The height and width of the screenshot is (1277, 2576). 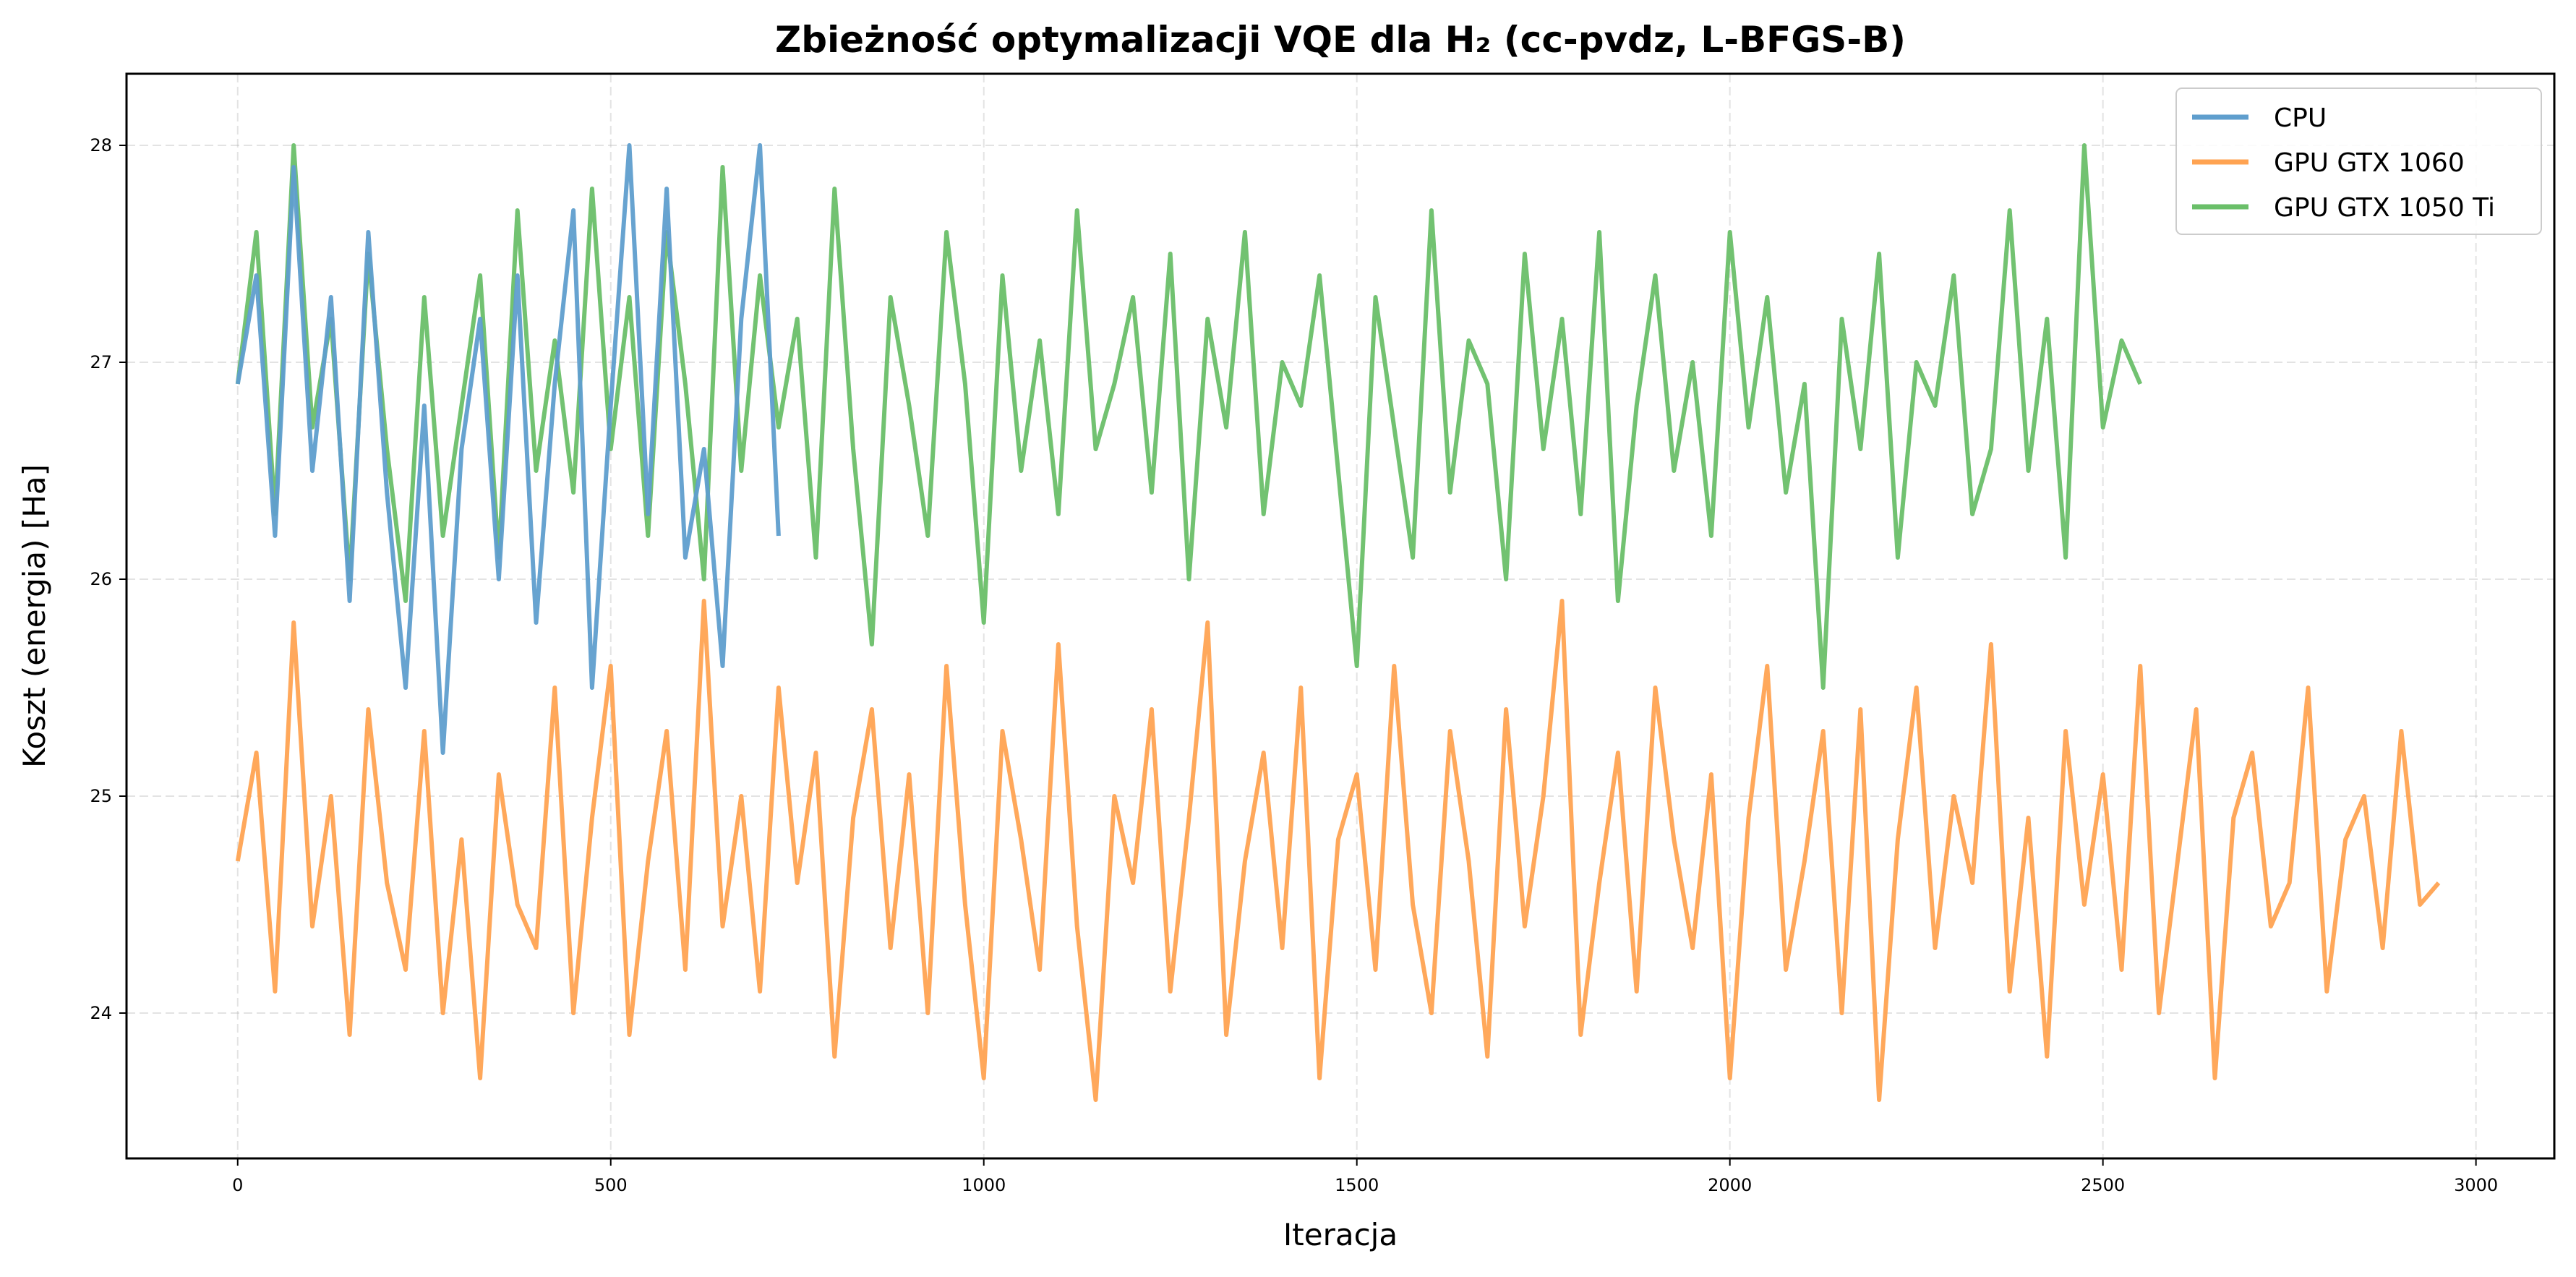 I want to click on legend: CPU GPU GTX 1060 GPU GTX 1050 Ti, so click(x=2358, y=161).